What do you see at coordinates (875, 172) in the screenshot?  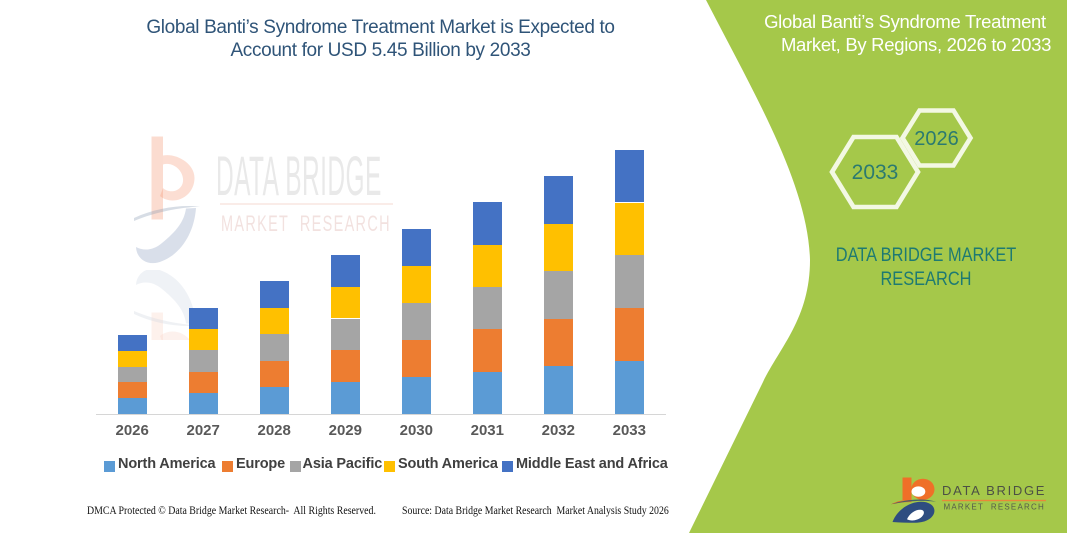 I see `svg-text: 2033` at bounding box center [875, 172].